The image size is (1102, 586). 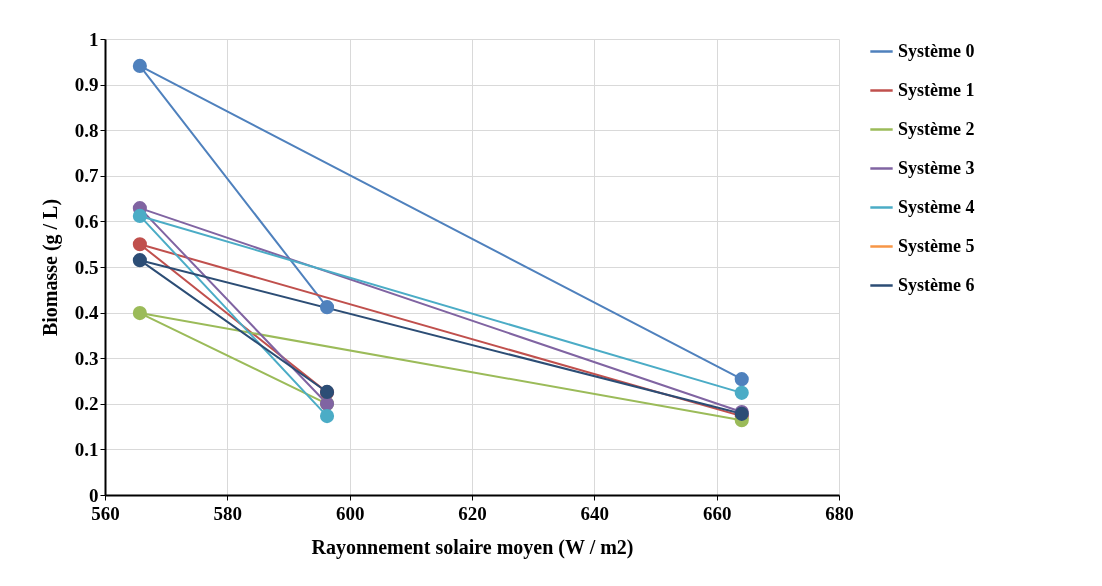 I want to click on x-axis-title: Rayonnement solaire moyen (W / m2), so click(x=472, y=547).